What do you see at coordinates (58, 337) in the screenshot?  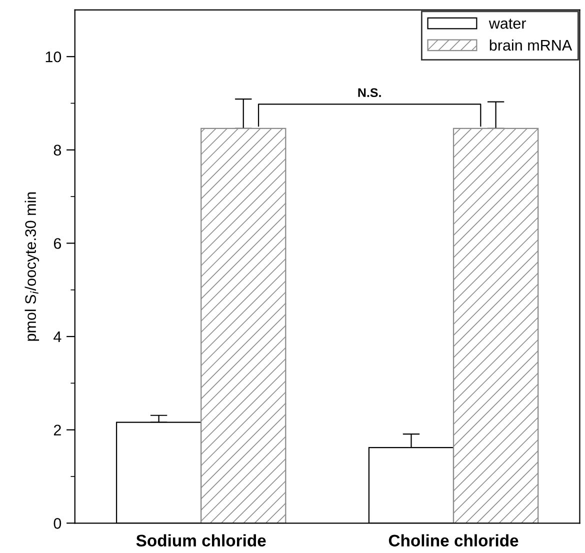 I see `y-tick-label: 4` at bounding box center [58, 337].